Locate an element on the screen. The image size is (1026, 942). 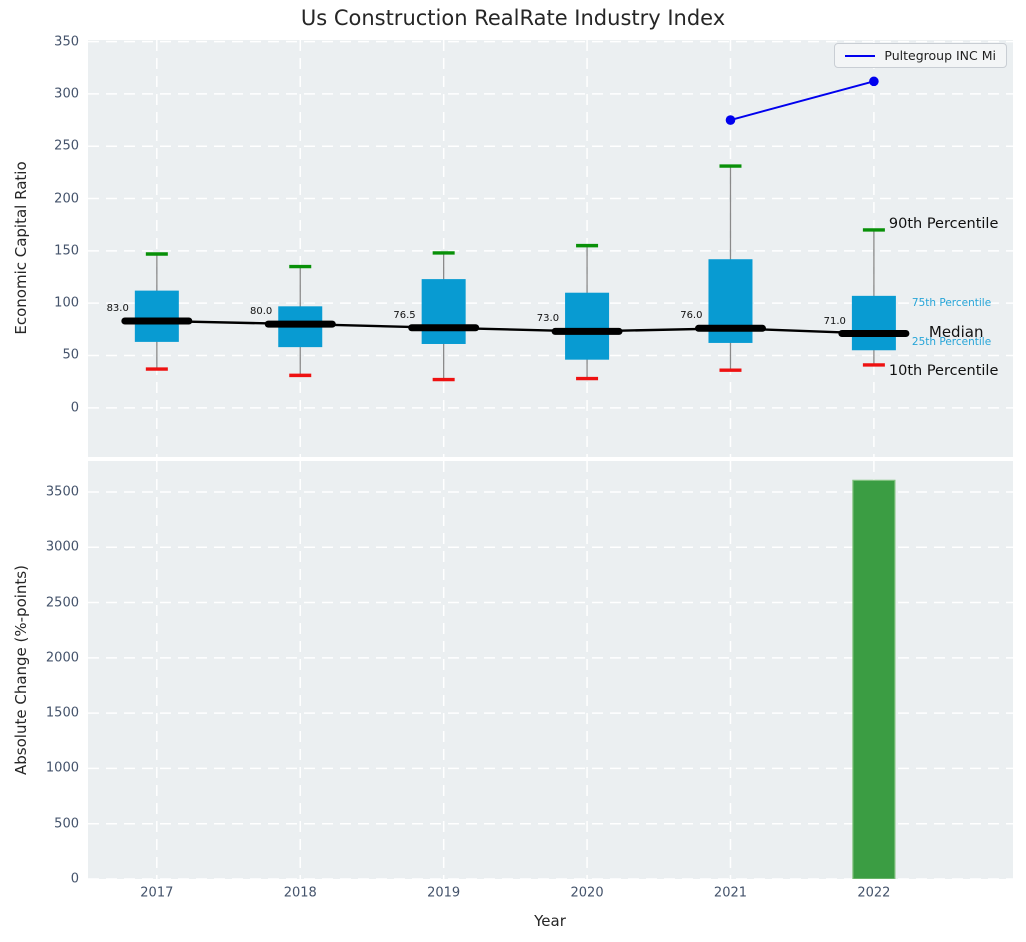
bottom-y-tick-label: 3000 is located at coordinates (62, 547).